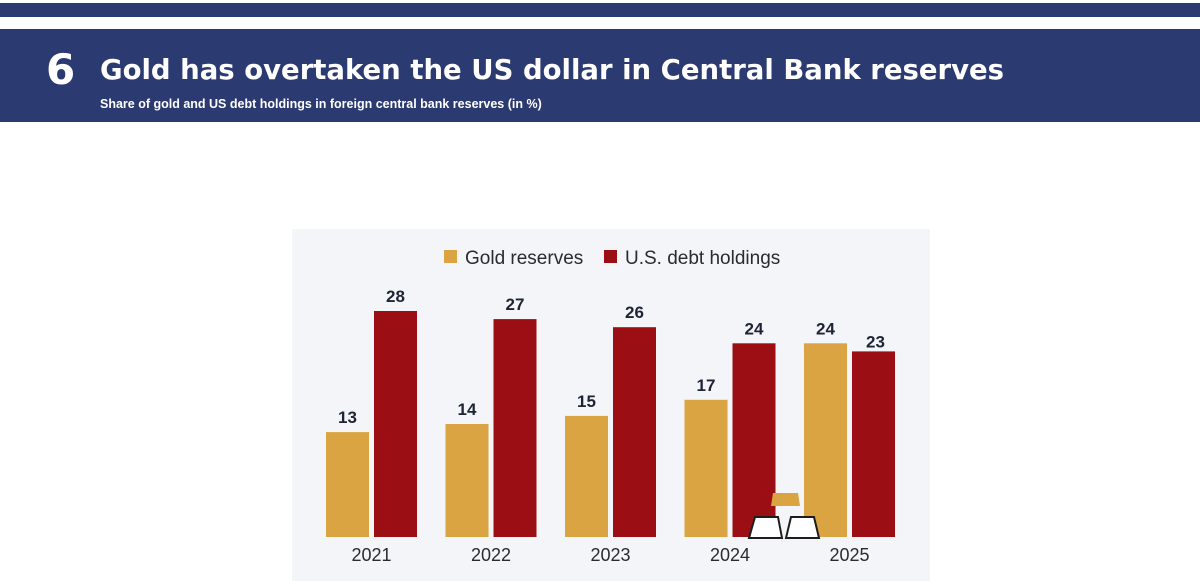 This screenshot has width=1200, height=581. I want to click on x-tick-2024: 2024, so click(730, 555).